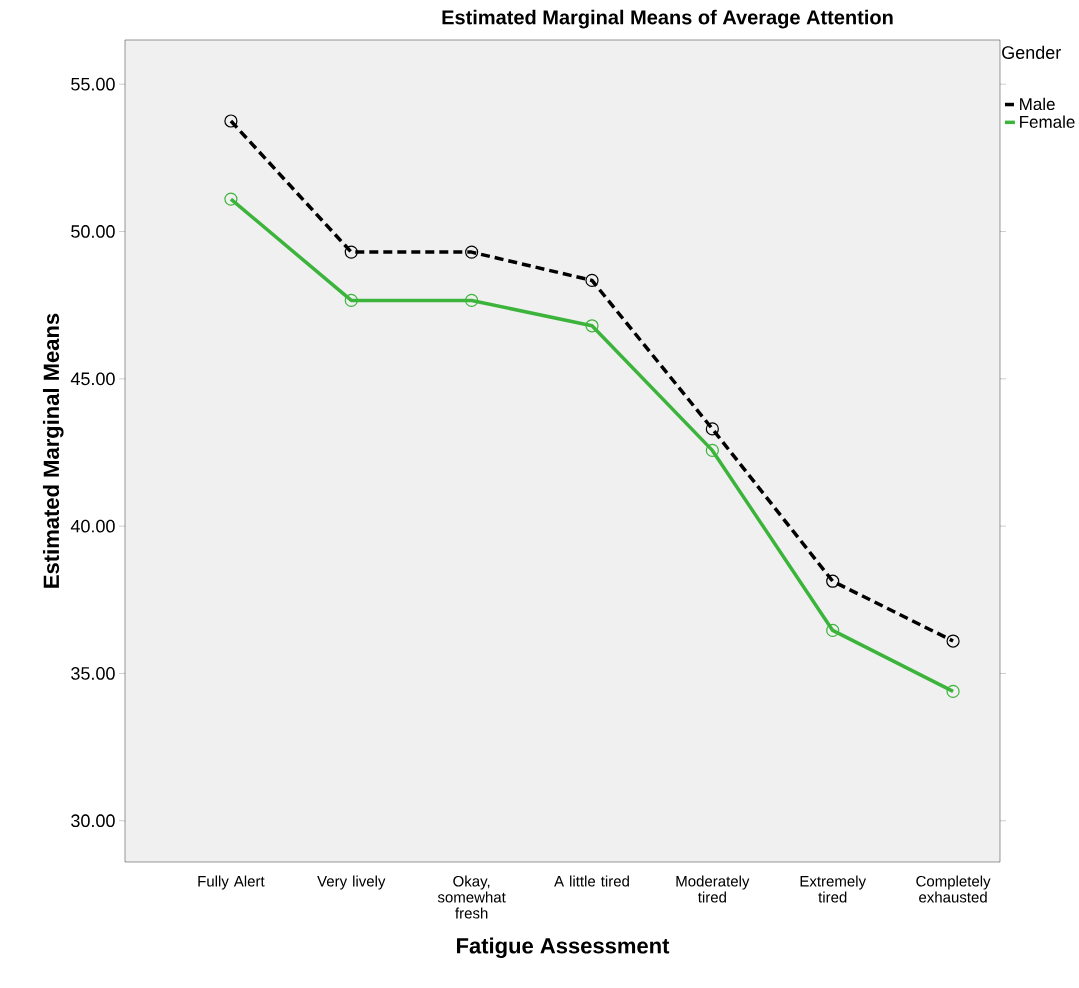 The height and width of the screenshot is (988, 1079). What do you see at coordinates (93, 231) in the screenshot?
I see `y-tick-label: 50.00` at bounding box center [93, 231].